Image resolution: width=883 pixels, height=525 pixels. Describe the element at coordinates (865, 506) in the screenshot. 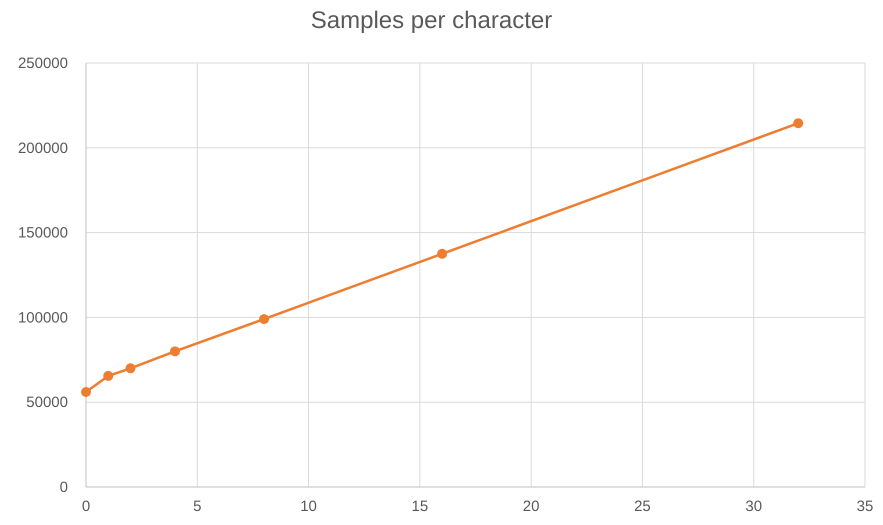

I see `x-tick-label: 35` at that location.